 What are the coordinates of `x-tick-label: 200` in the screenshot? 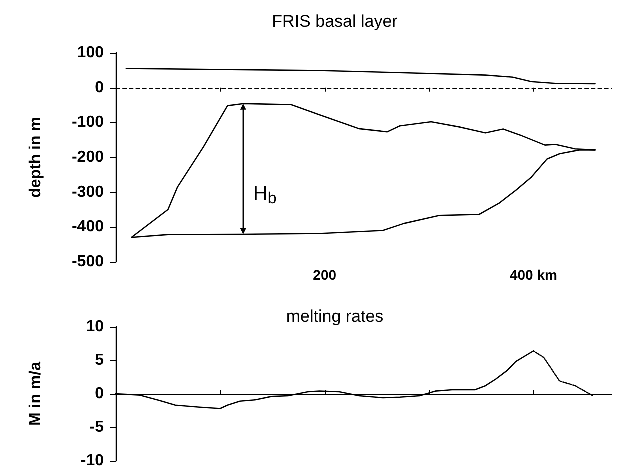 It's located at (325, 275).